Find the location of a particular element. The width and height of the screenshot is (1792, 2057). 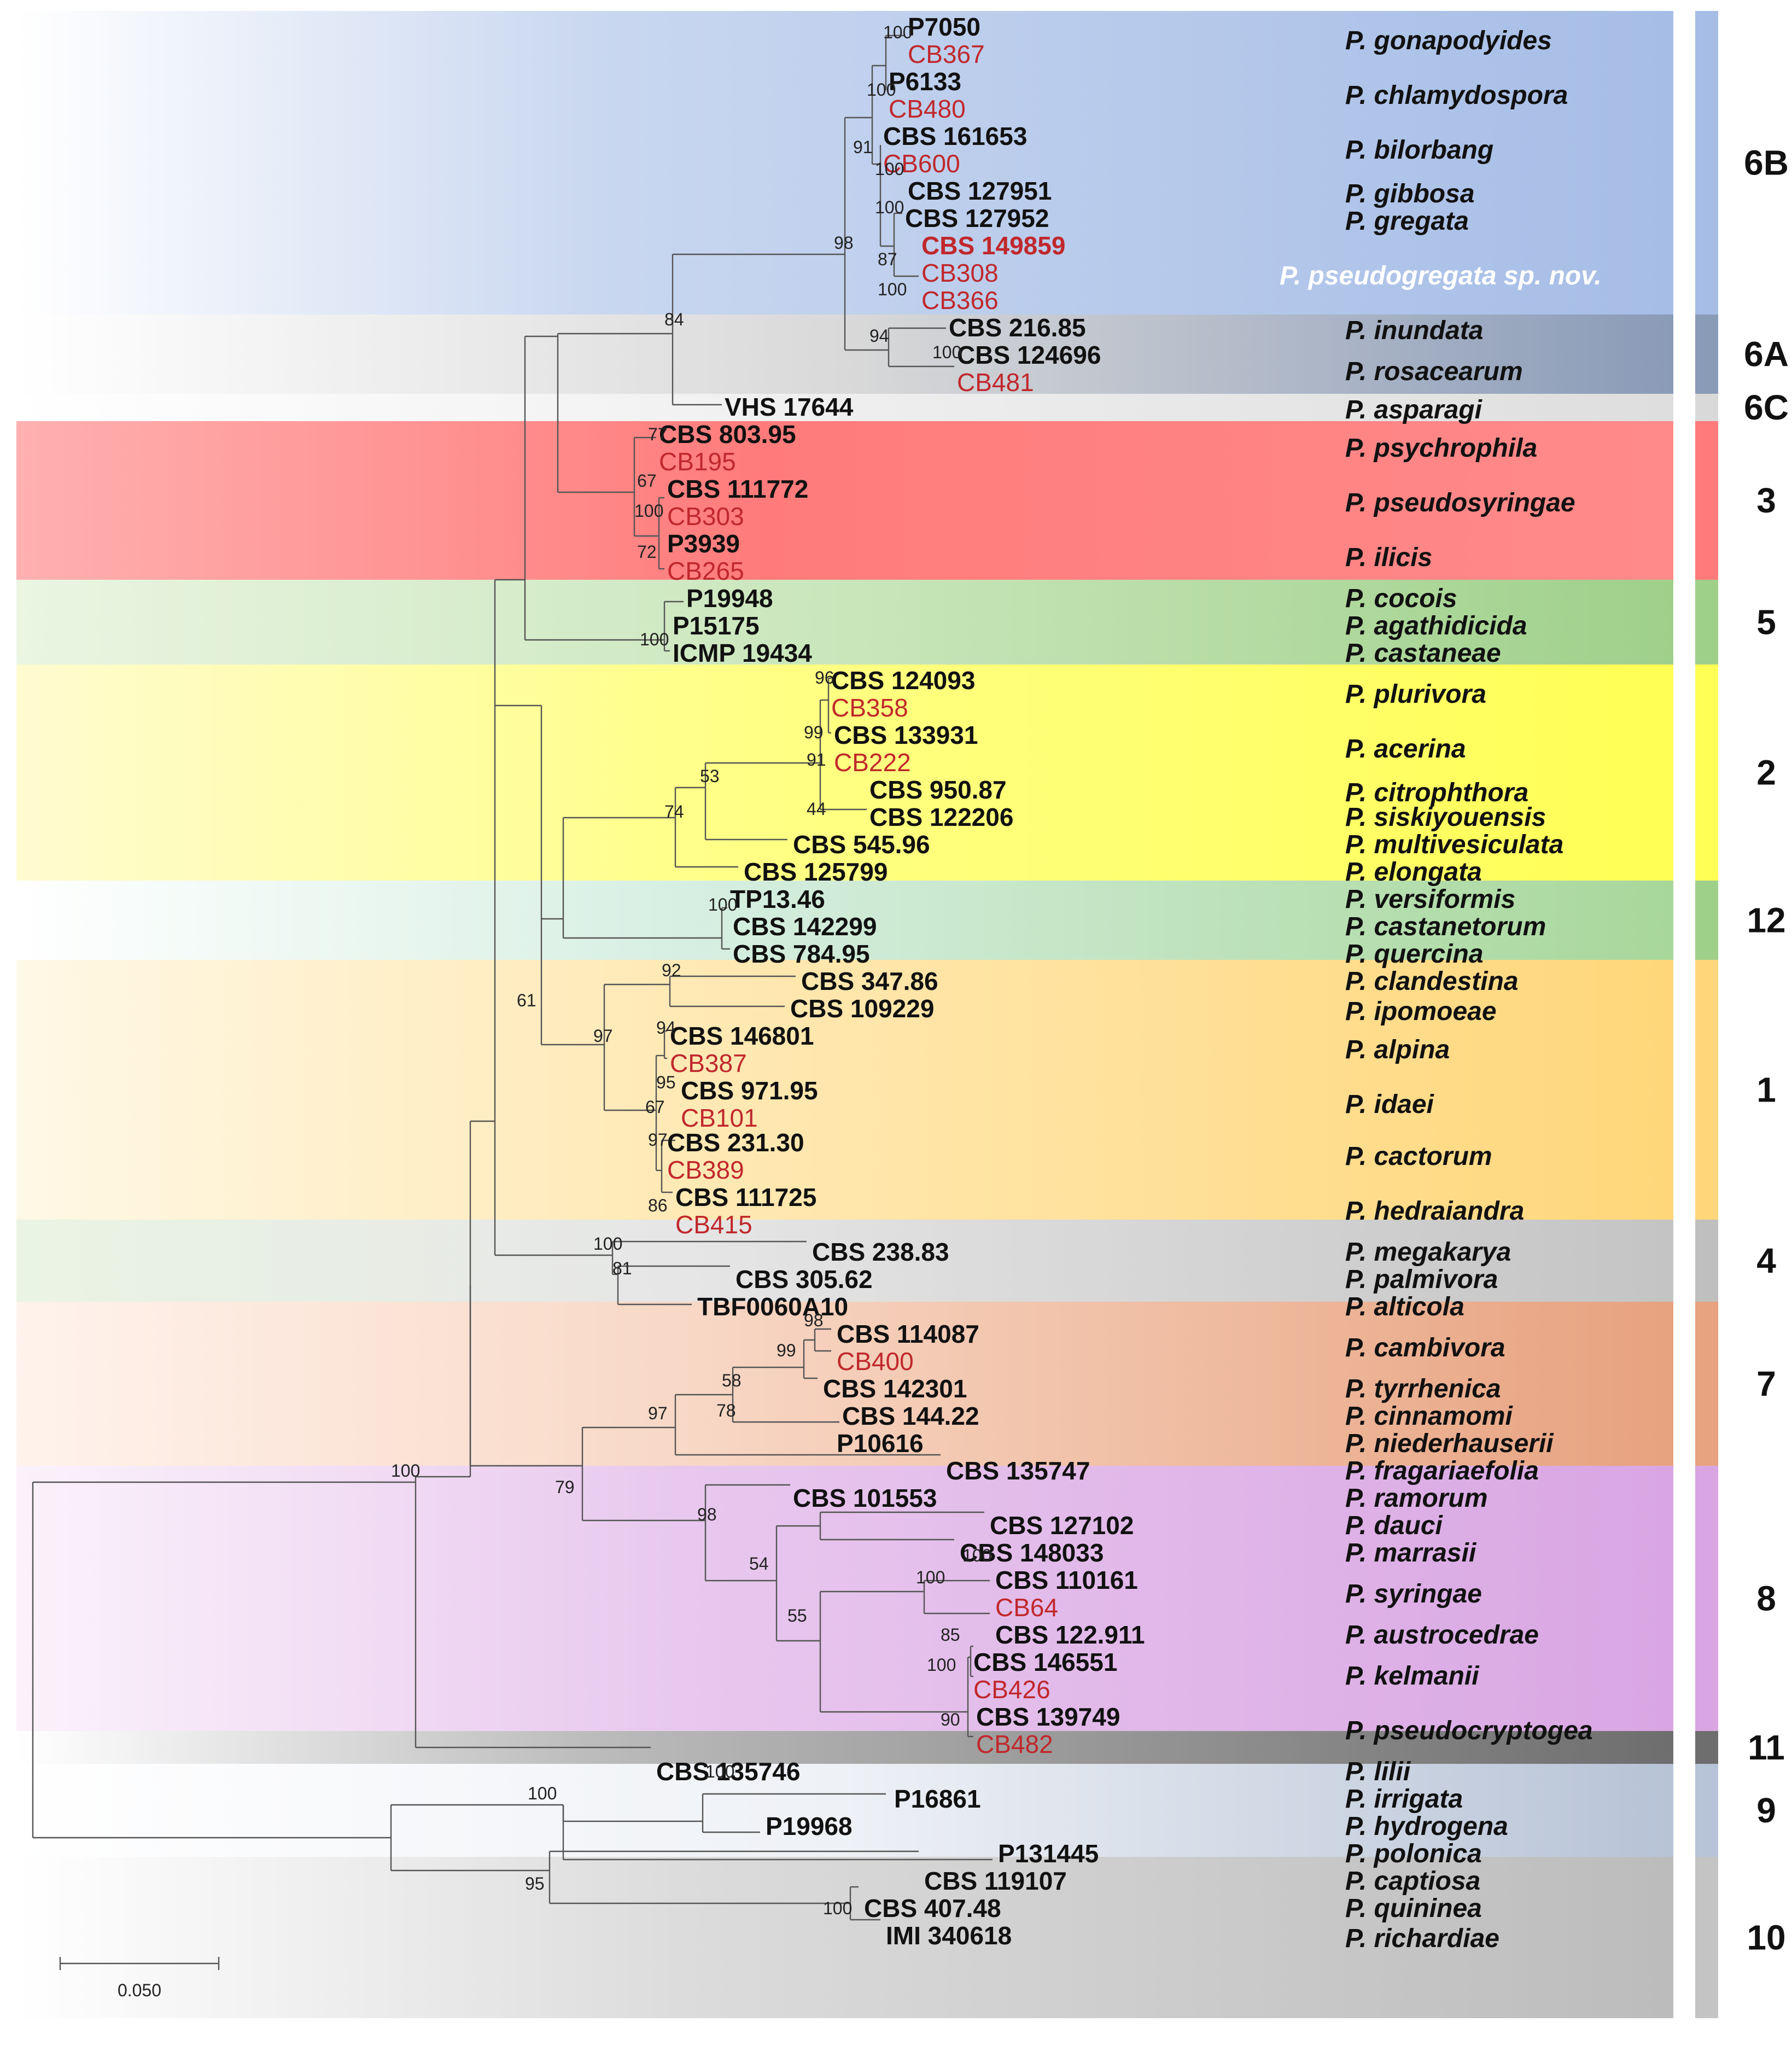

species-inundata: P. inundata is located at coordinates (1414, 330).